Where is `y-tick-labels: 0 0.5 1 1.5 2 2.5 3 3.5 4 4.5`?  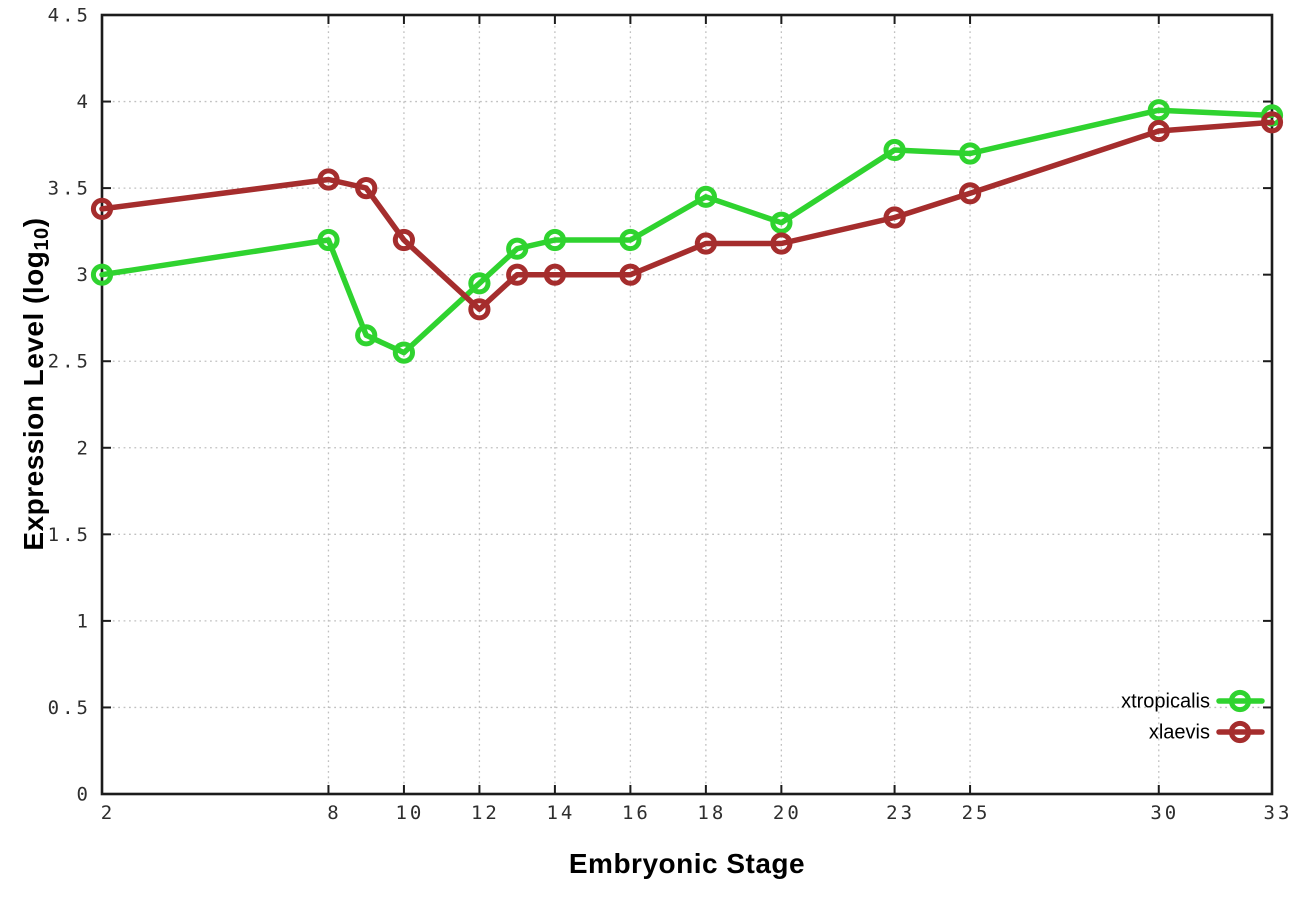 y-tick-labels: 0 0.5 1 1.5 2 2.5 3 3.5 4 4.5 is located at coordinates (69, 405).